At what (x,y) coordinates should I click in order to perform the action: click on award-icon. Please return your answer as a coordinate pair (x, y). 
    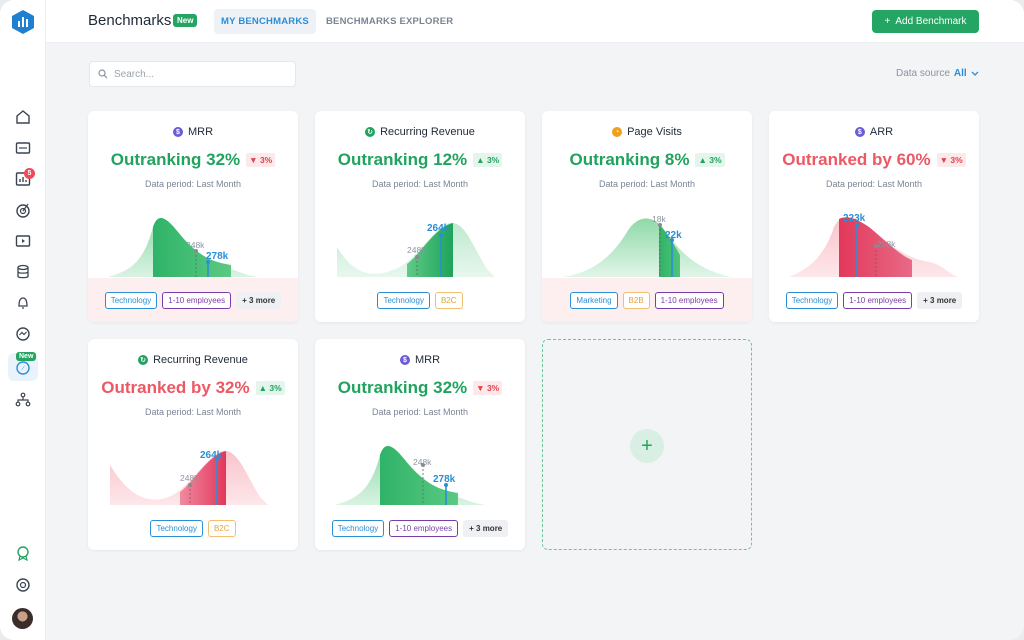
    Looking at the image, I should click on (23, 553).